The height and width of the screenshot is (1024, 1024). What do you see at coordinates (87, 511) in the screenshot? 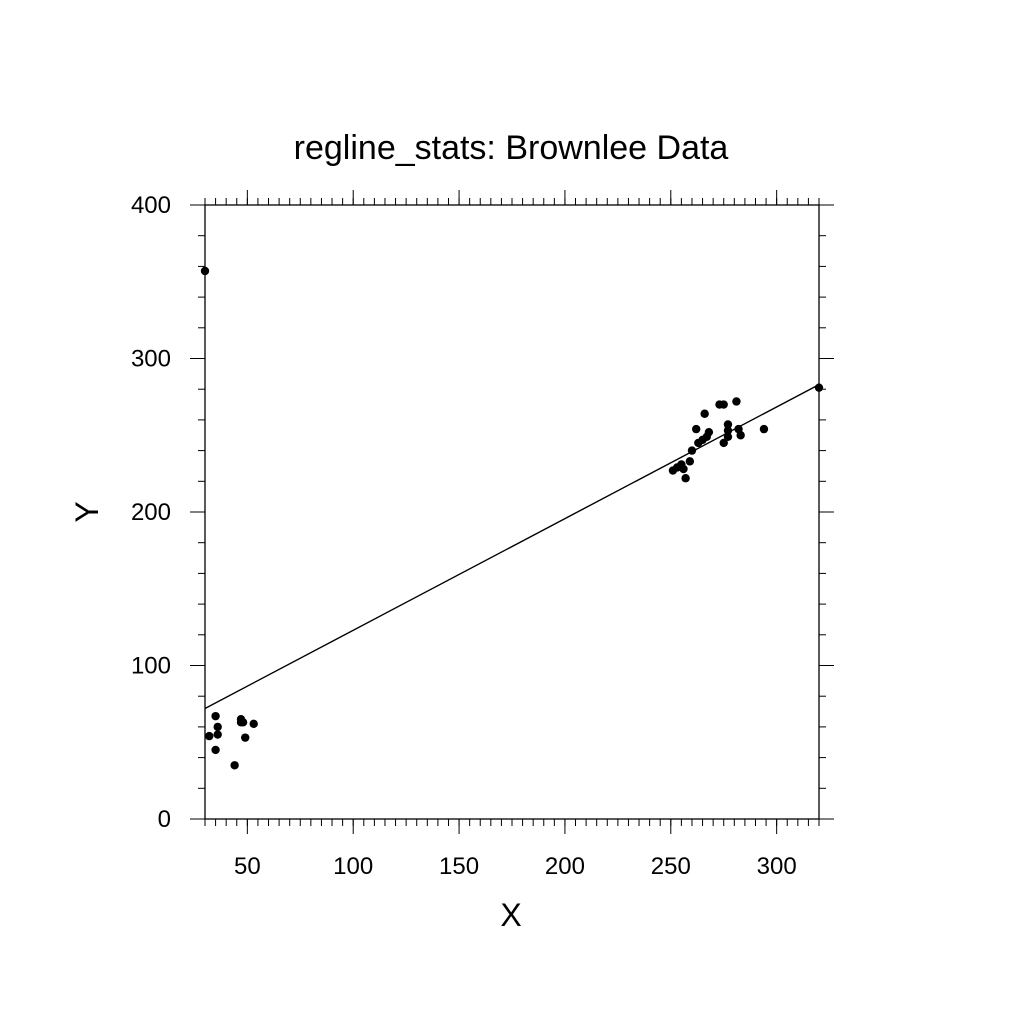
I see `y-axis-title: Y` at bounding box center [87, 511].